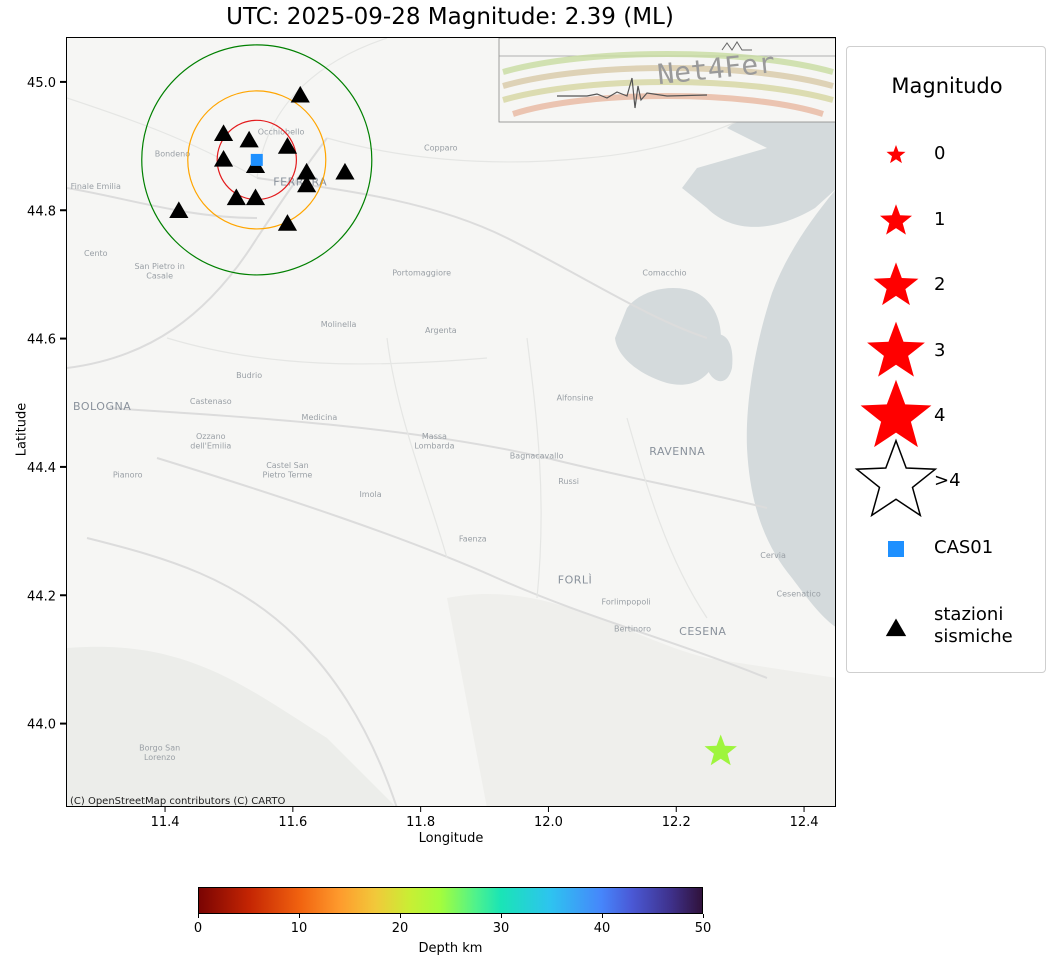  What do you see at coordinates (46, 404) in the screenshot?
I see `y-axis-ticks: 44.0 44.2 44.4 44.6 44.8 45.0` at bounding box center [46, 404].